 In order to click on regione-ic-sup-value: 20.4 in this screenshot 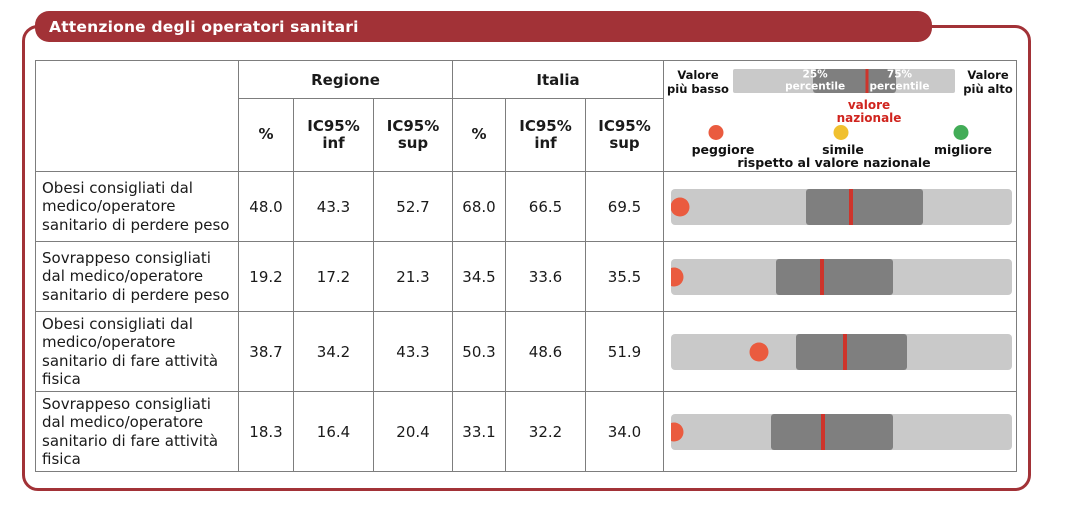, I will do `click(413, 432)`.